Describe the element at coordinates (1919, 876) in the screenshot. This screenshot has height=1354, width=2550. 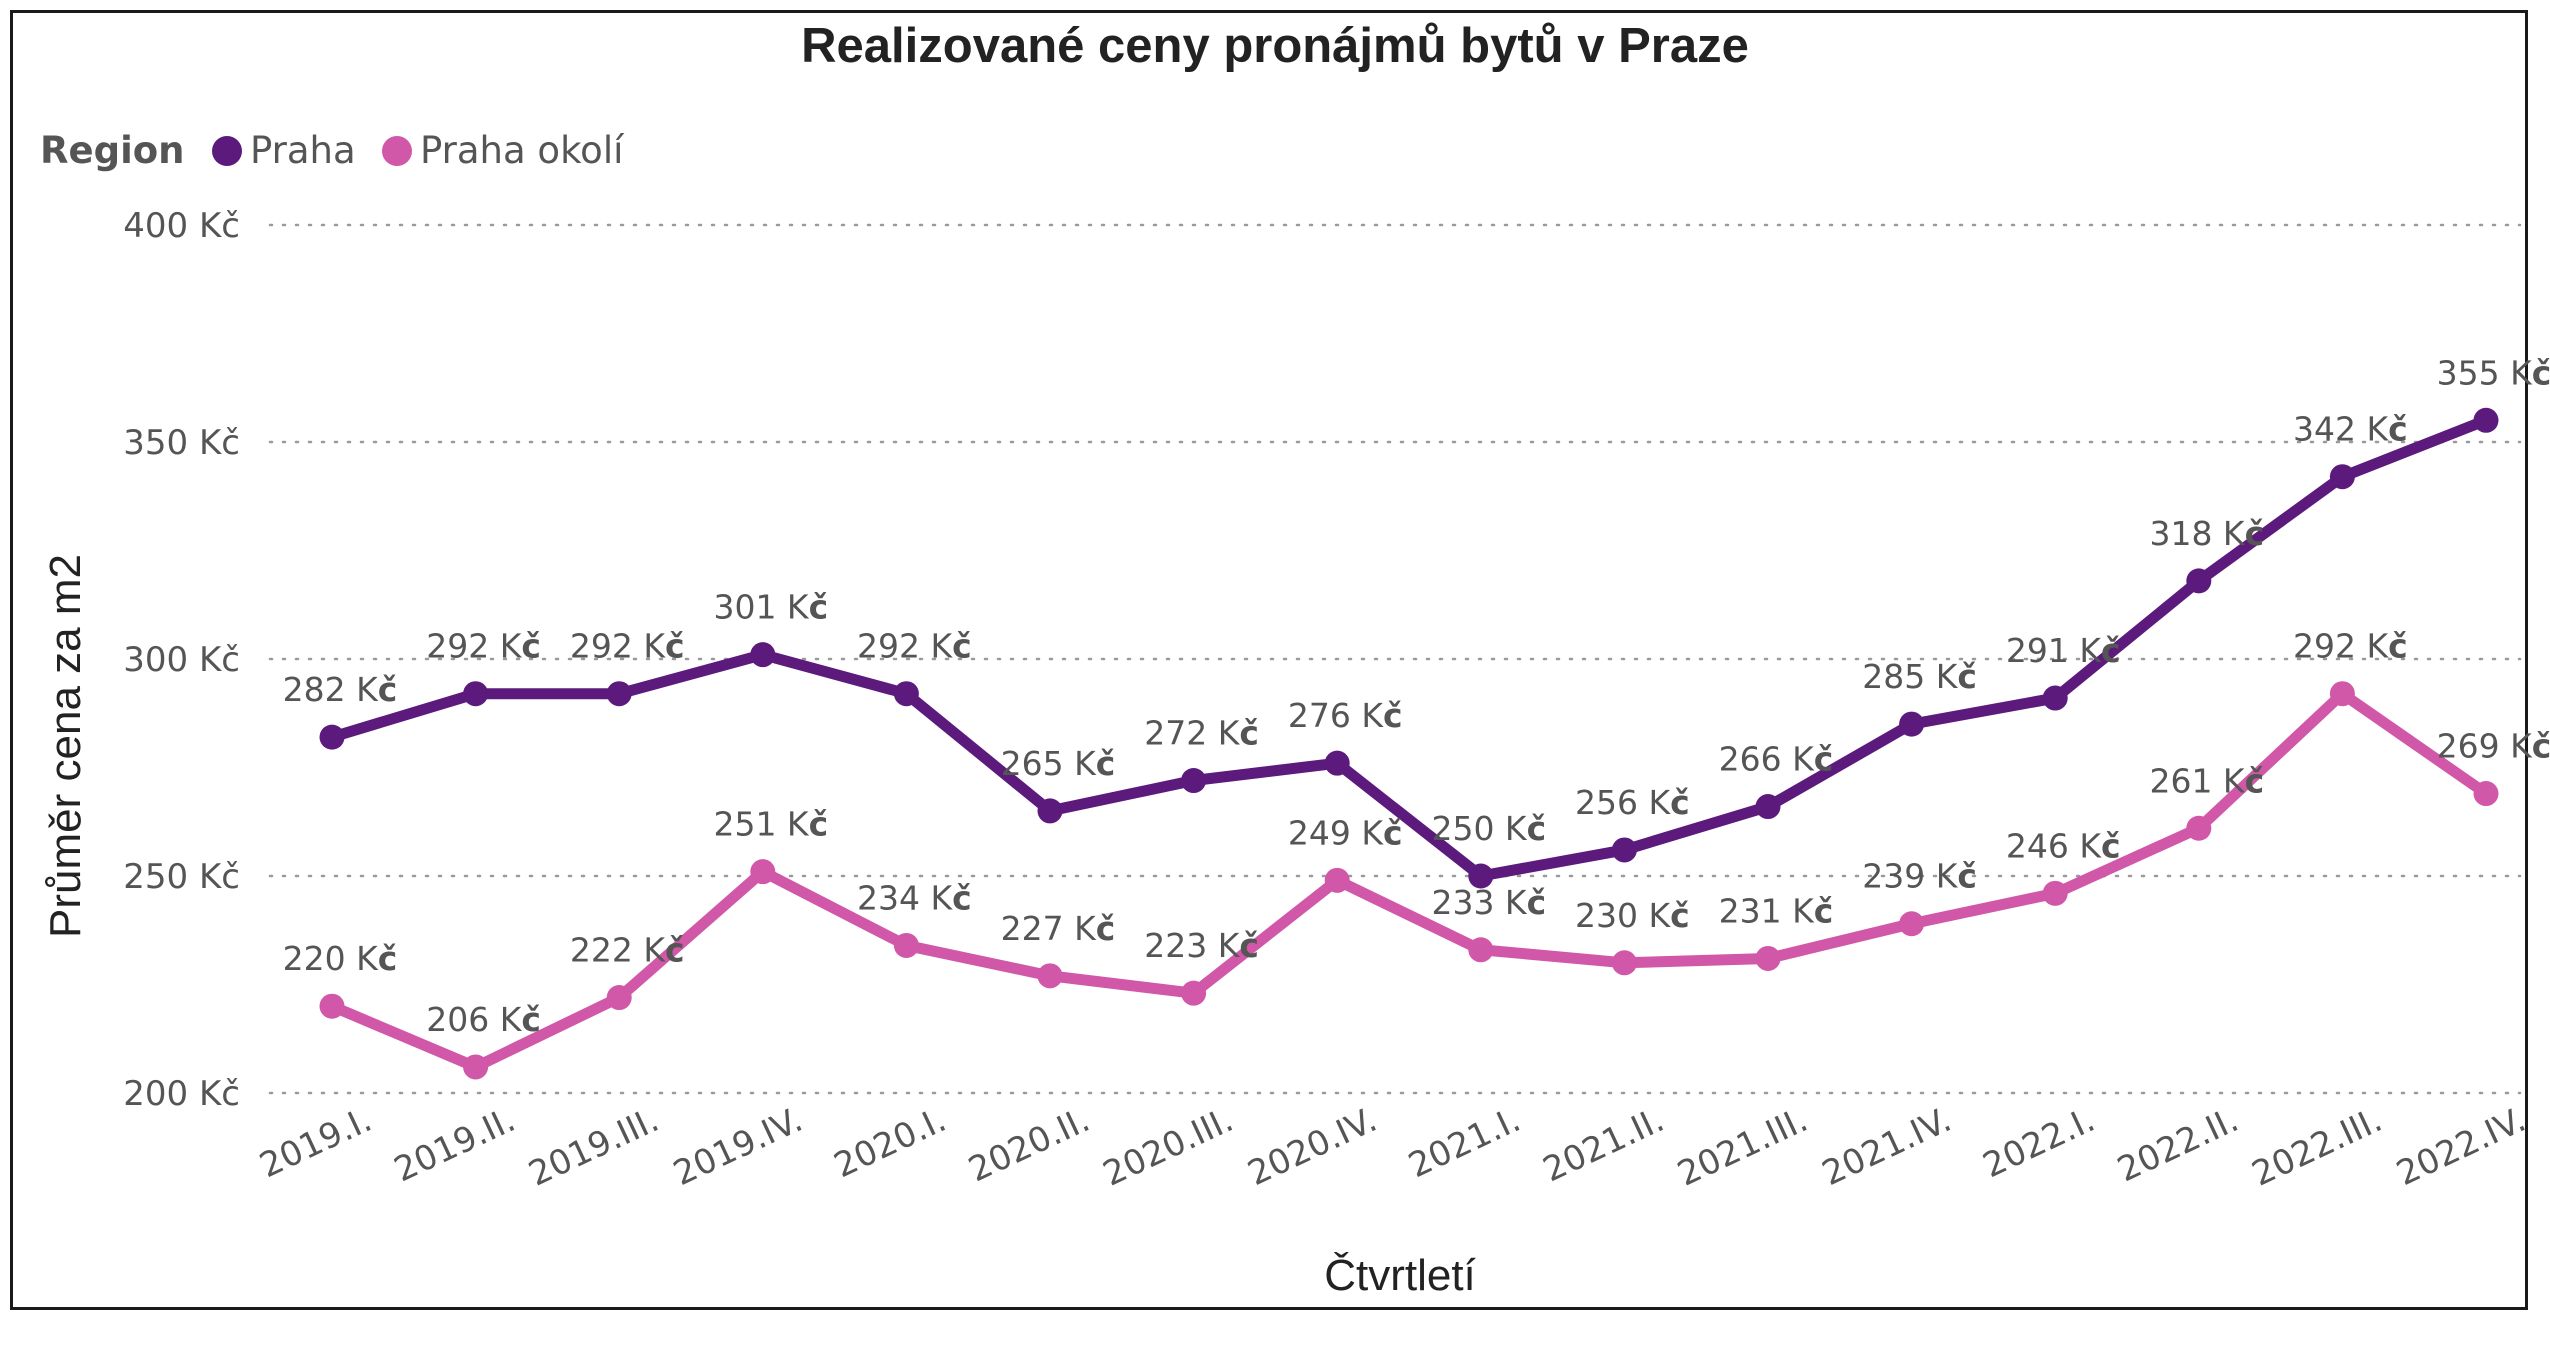
I see `data-label-praha-okoli: 239 Kč` at that location.